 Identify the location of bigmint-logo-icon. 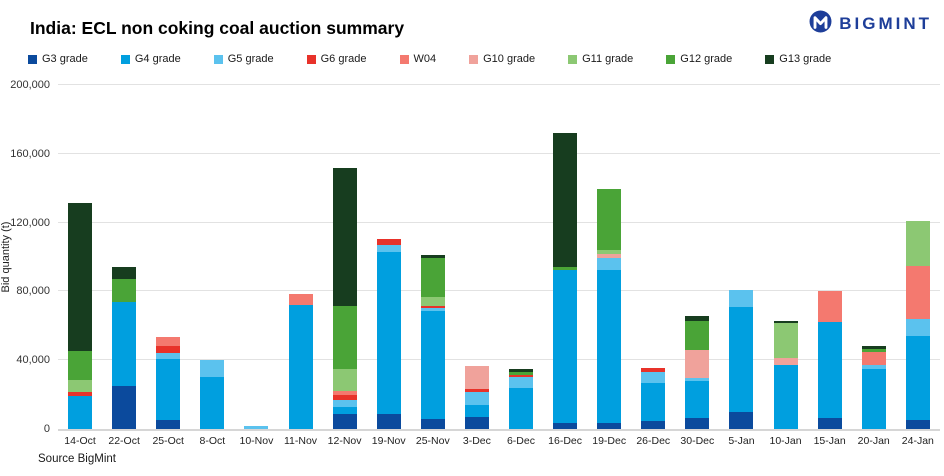
(820, 24).